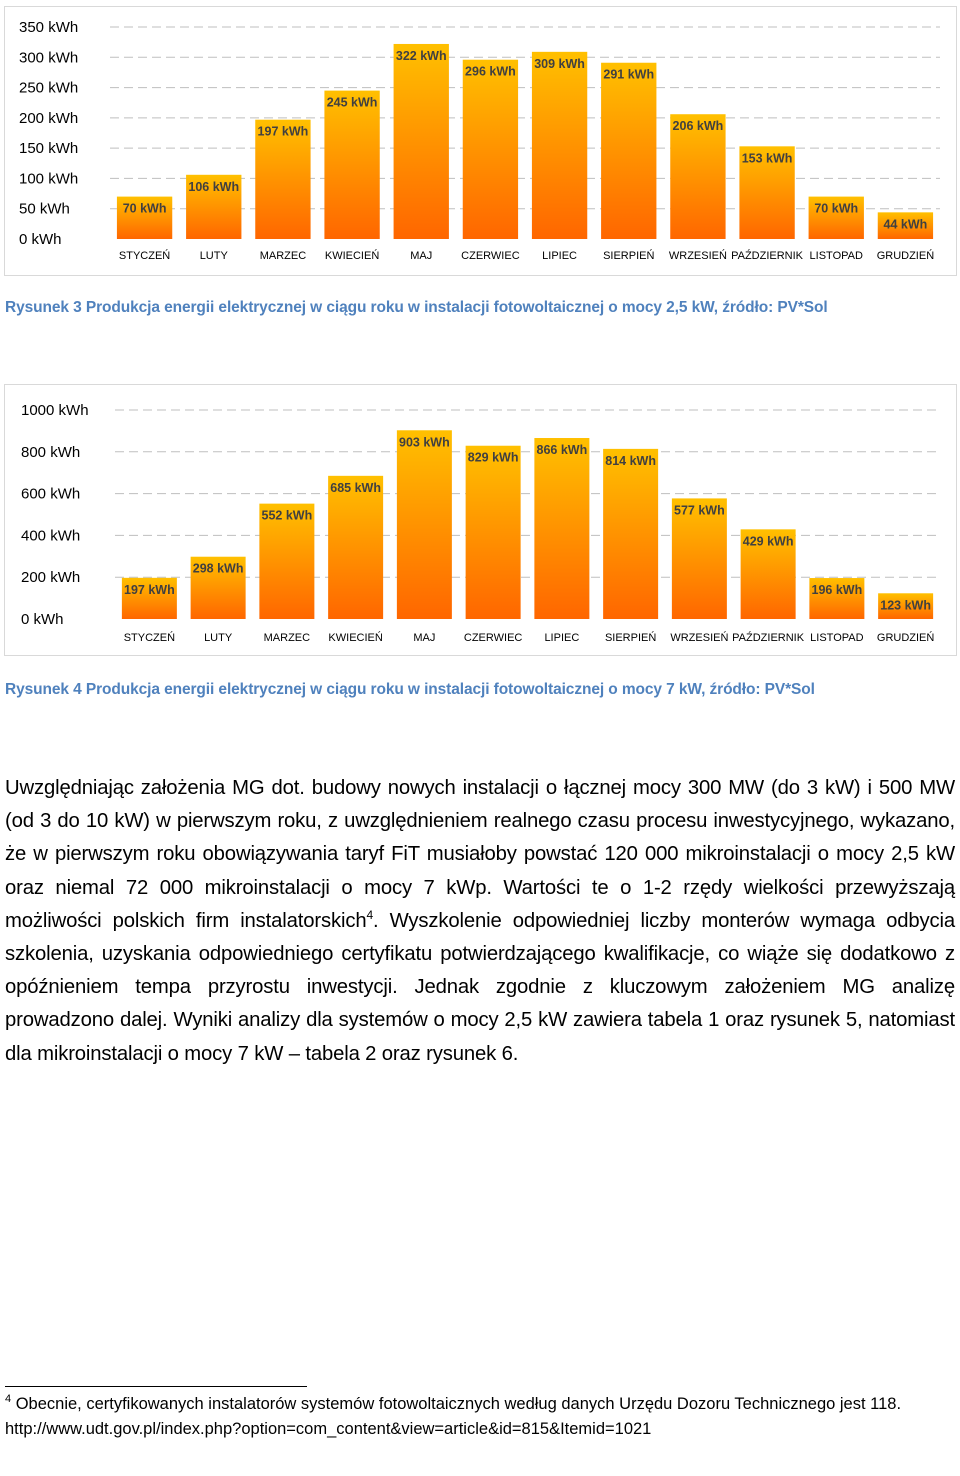  I want to click on bar-data-label: 322 kWh, so click(421, 56).